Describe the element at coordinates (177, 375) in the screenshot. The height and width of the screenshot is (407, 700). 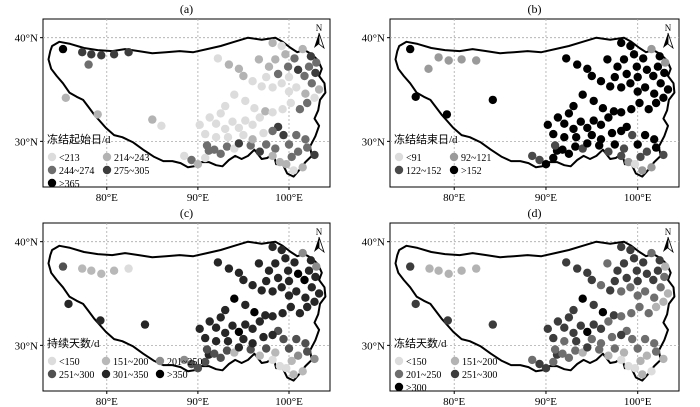
I see `legend-label: >350` at that location.